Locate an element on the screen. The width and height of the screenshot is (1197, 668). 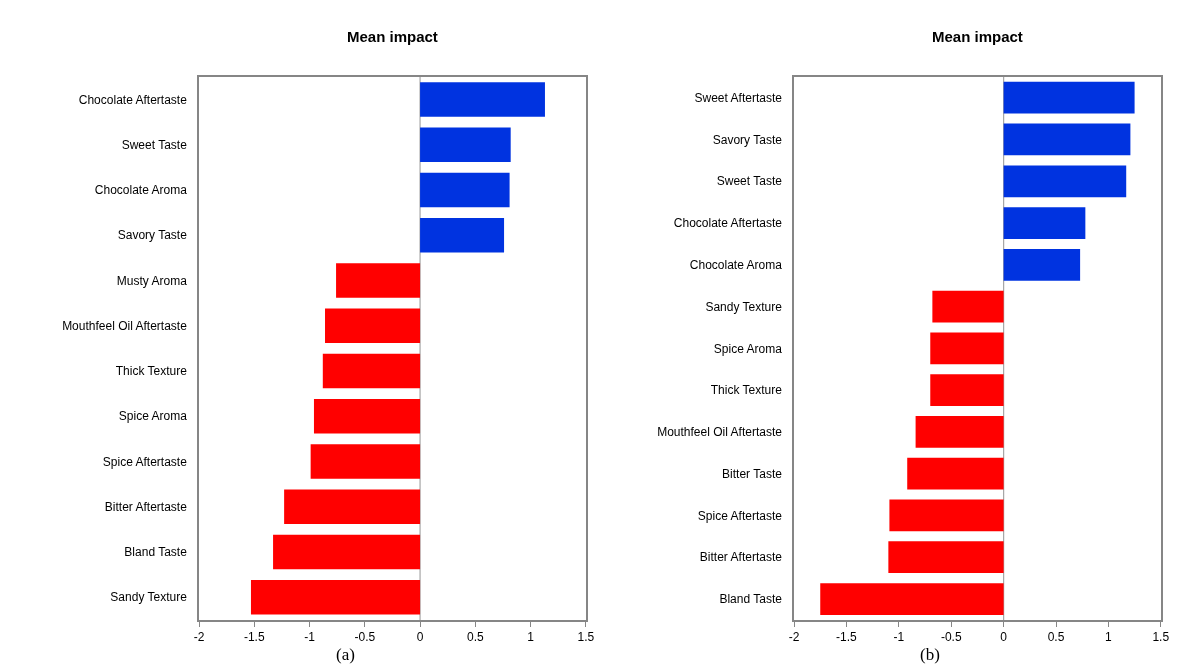
y-tick-label: Musty Aroma is located at coordinates (152, 280).